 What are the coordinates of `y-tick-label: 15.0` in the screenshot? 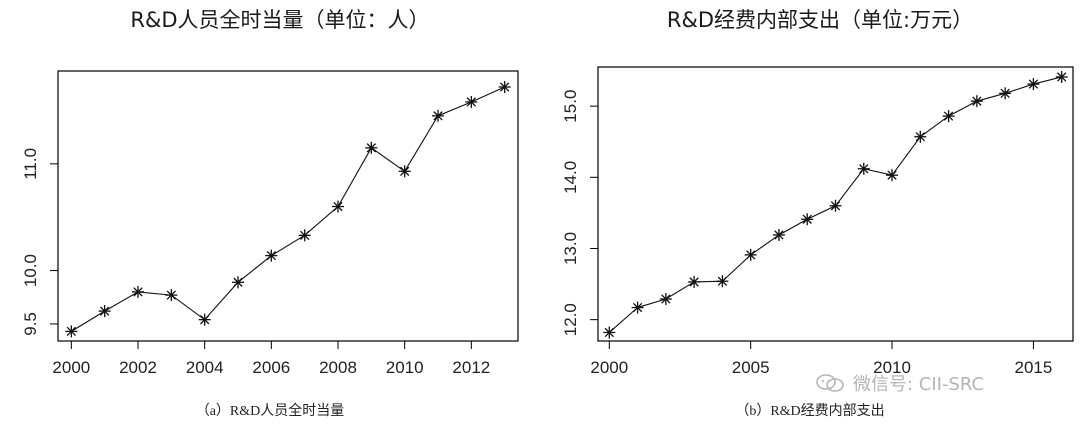 It's located at (570, 106).